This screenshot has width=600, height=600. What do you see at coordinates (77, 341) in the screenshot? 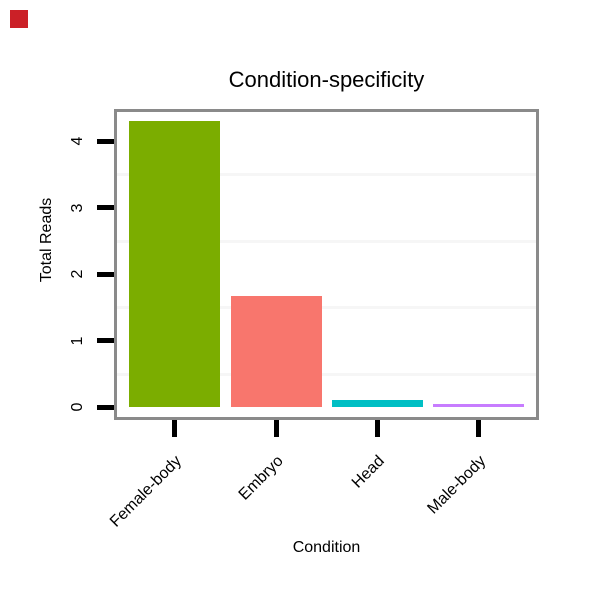
I see `y-tick-label: 1` at bounding box center [77, 341].